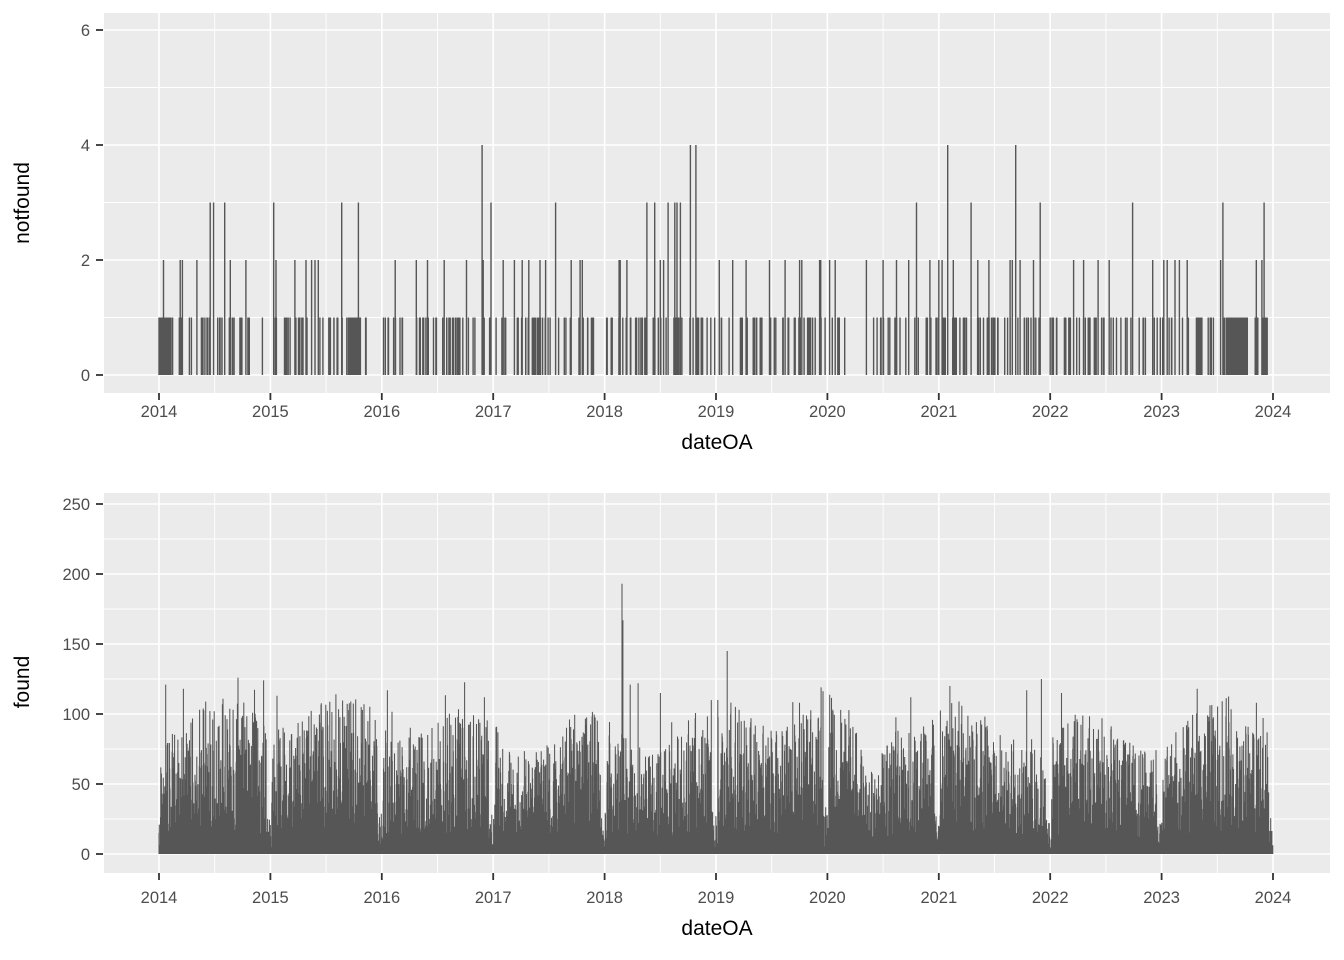  Describe the element at coordinates (85, 261) in the screenshot. I see `y-tick-label: 2` at that location.